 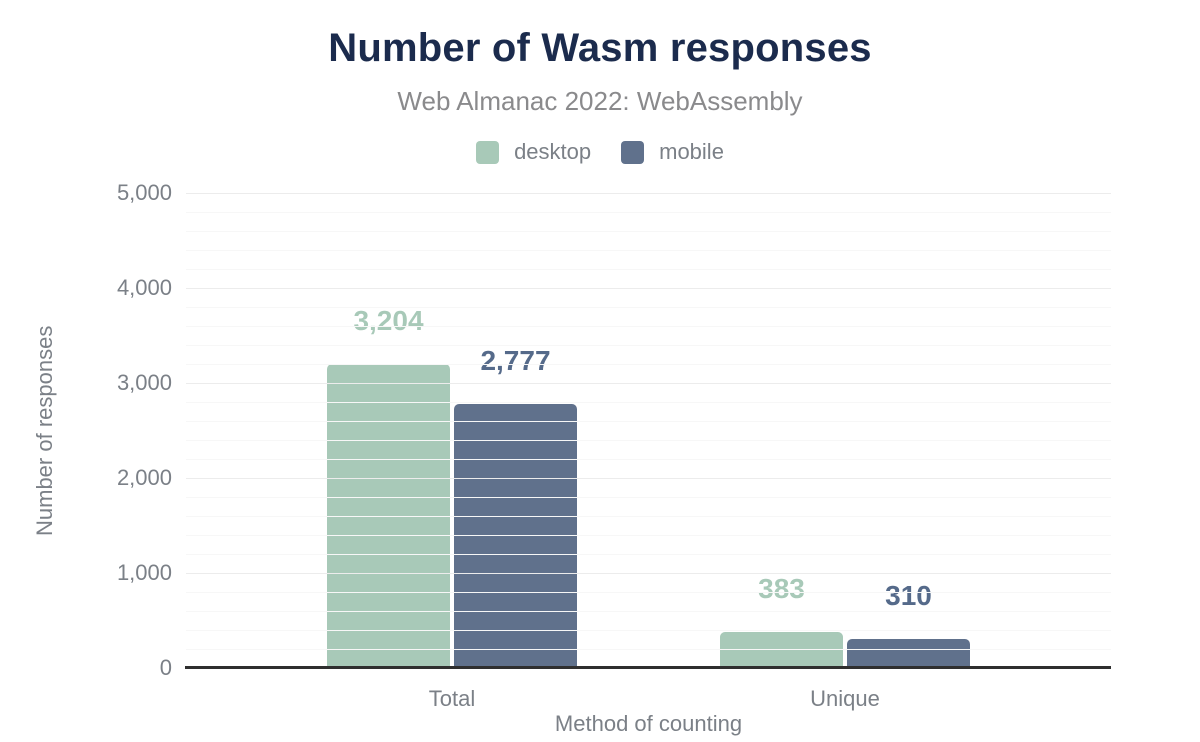 I want to click on bar-group-total: 3,204 2,777 Total, so click(x=452, y=507).